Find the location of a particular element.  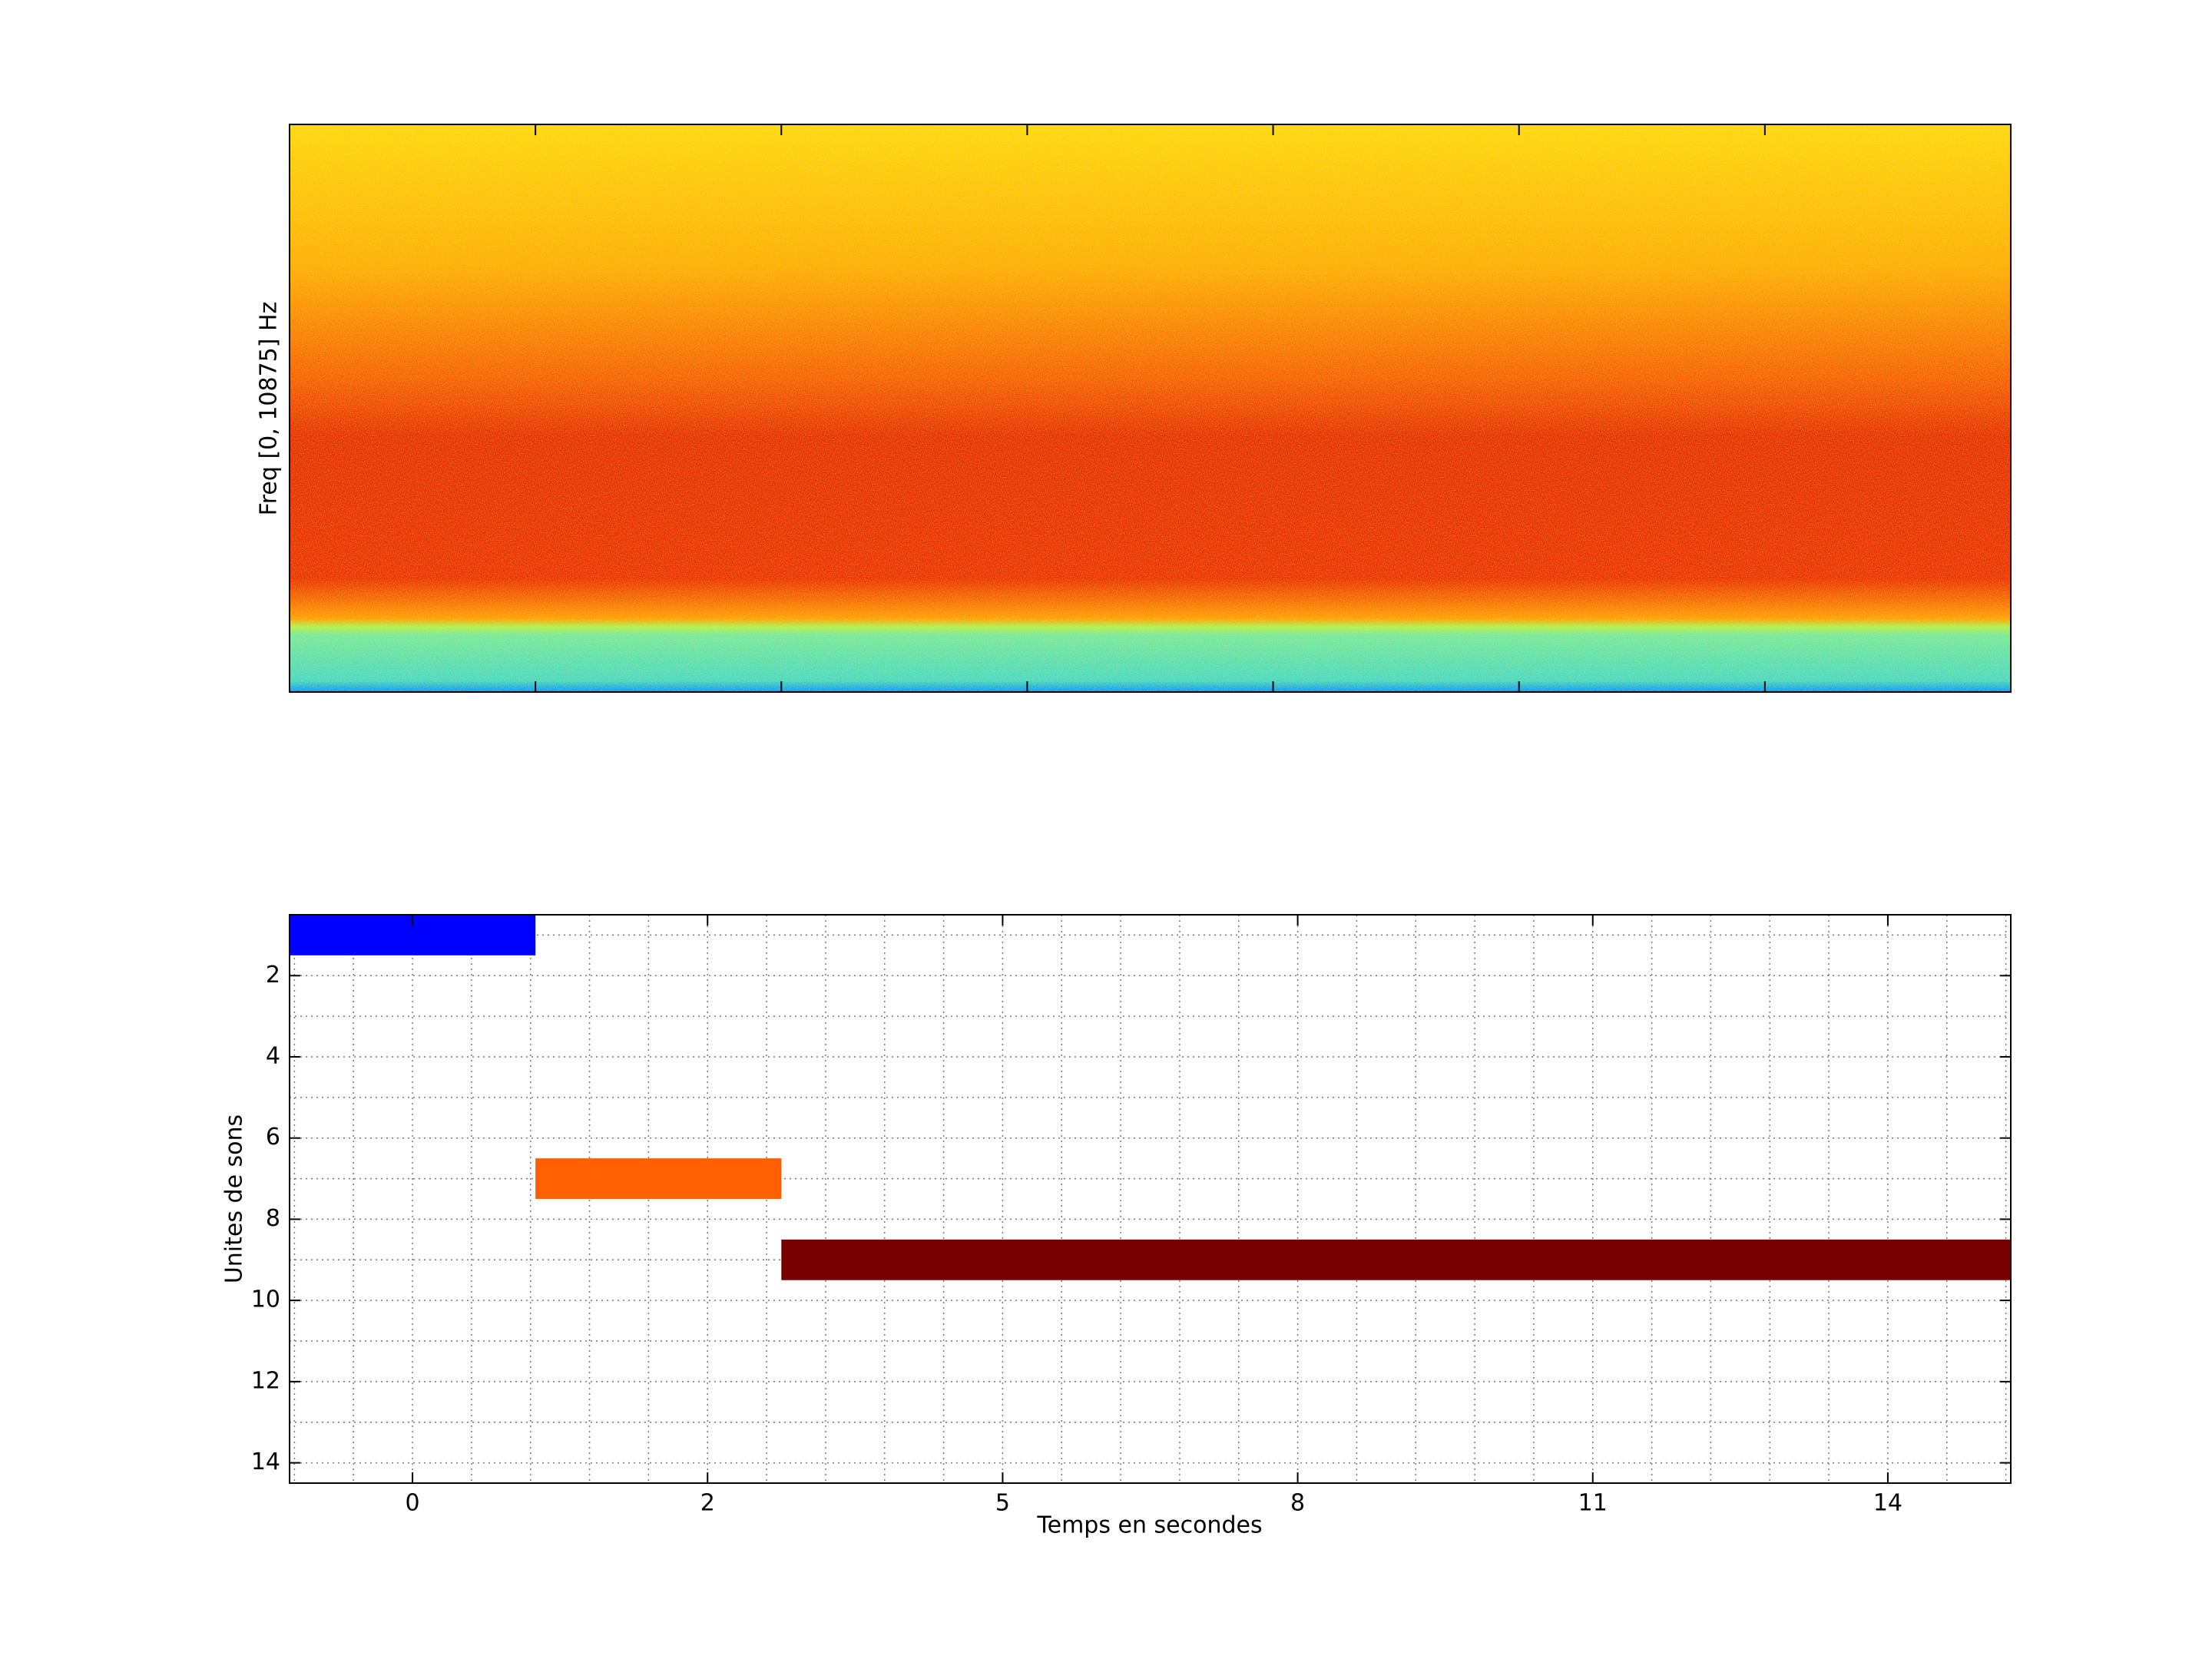

x-axis-label: Temps en secondes is located at coordinates (1149, 1526).